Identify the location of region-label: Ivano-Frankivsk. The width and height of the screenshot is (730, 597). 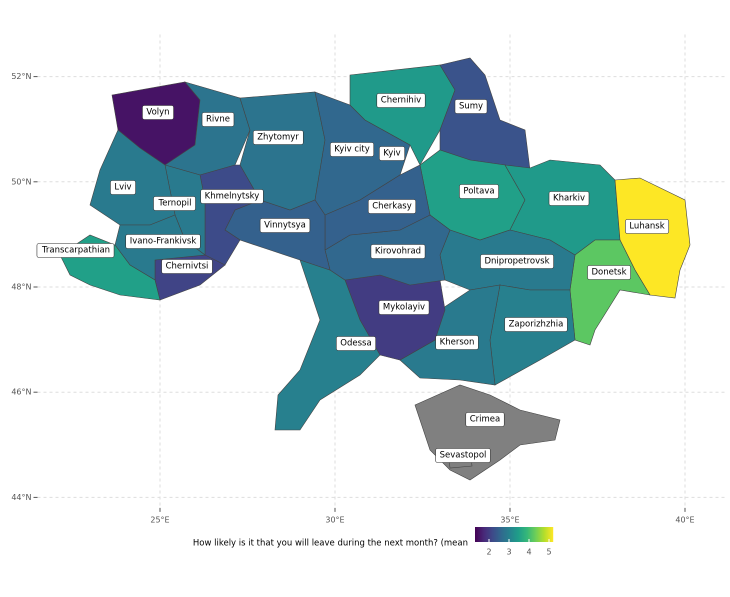
(163, 241).